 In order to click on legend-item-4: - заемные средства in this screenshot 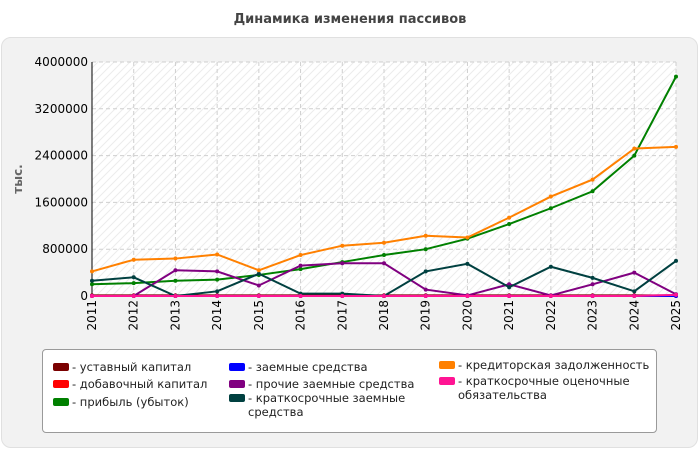, I will do `click(324, 367)`.